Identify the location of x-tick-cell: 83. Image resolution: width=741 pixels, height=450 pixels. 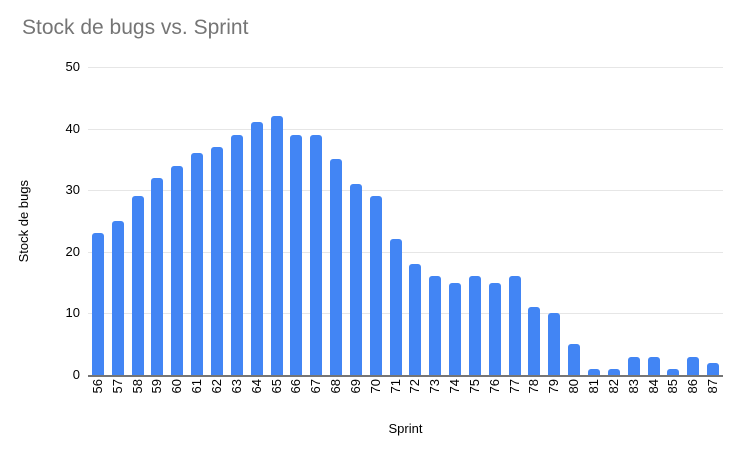
(634, 394).